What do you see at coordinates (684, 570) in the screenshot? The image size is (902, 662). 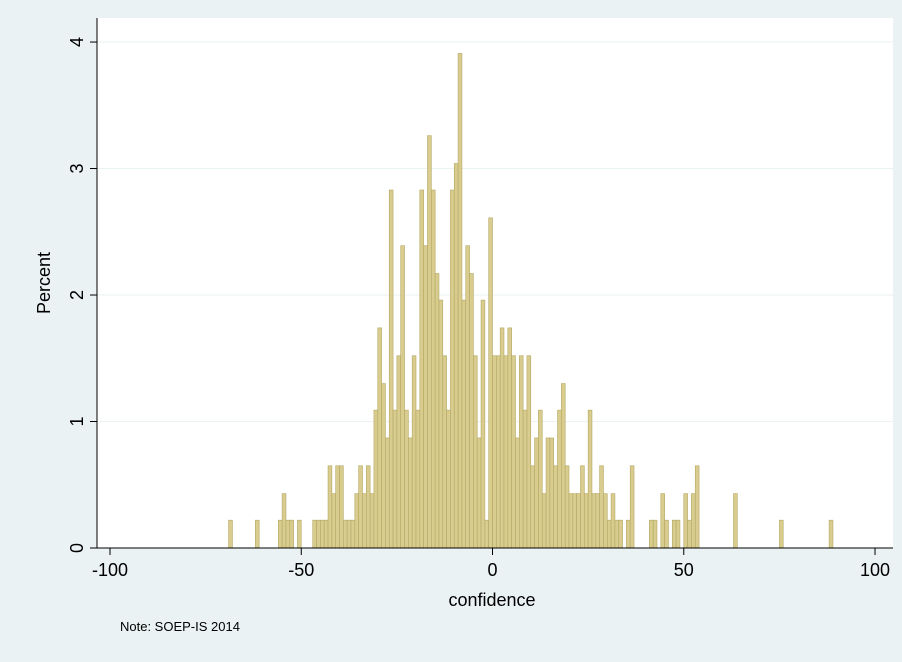 I see `x-tick-label: 50` at bounding box center [684, 570].